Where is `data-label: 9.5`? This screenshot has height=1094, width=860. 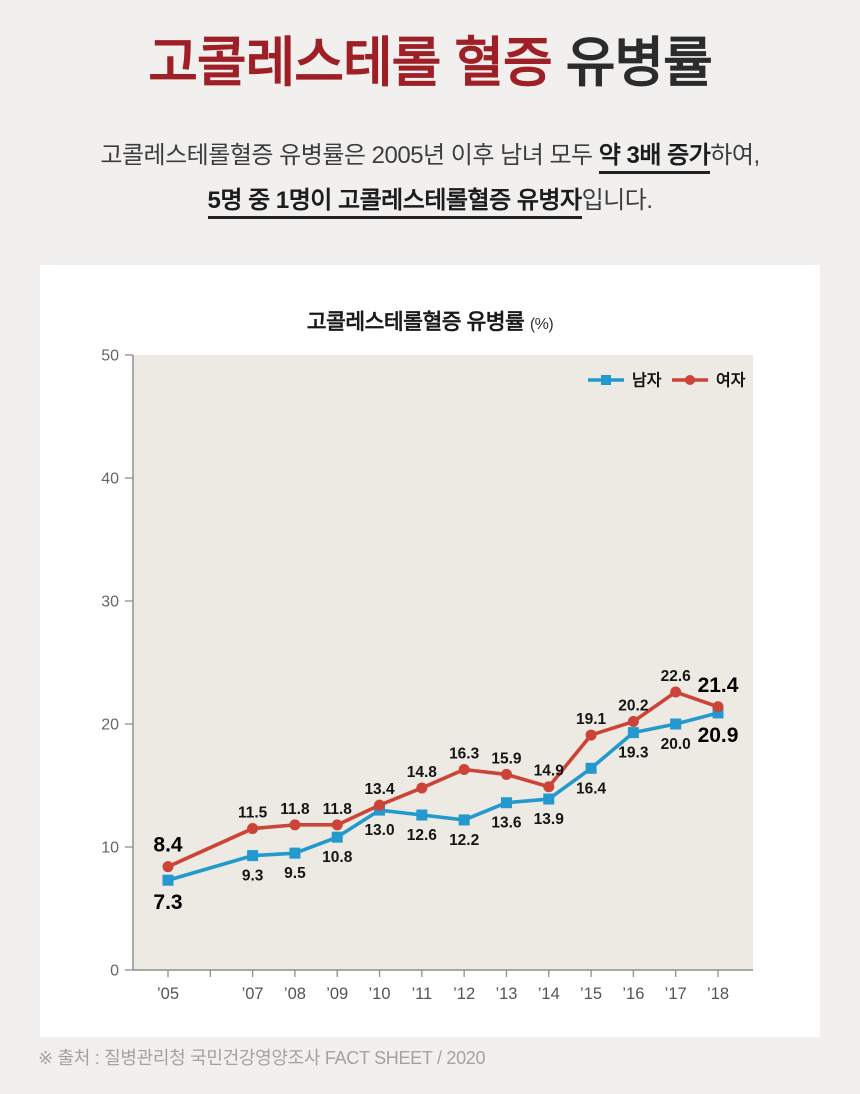
data-label: 9.5 is located at coordinates (295, 873).